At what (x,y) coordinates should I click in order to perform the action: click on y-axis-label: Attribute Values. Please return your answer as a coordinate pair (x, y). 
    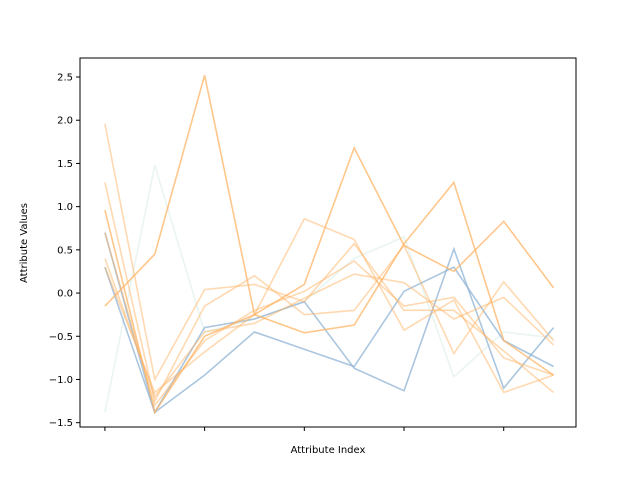
    Looking at the image, I should click on (24, 243).